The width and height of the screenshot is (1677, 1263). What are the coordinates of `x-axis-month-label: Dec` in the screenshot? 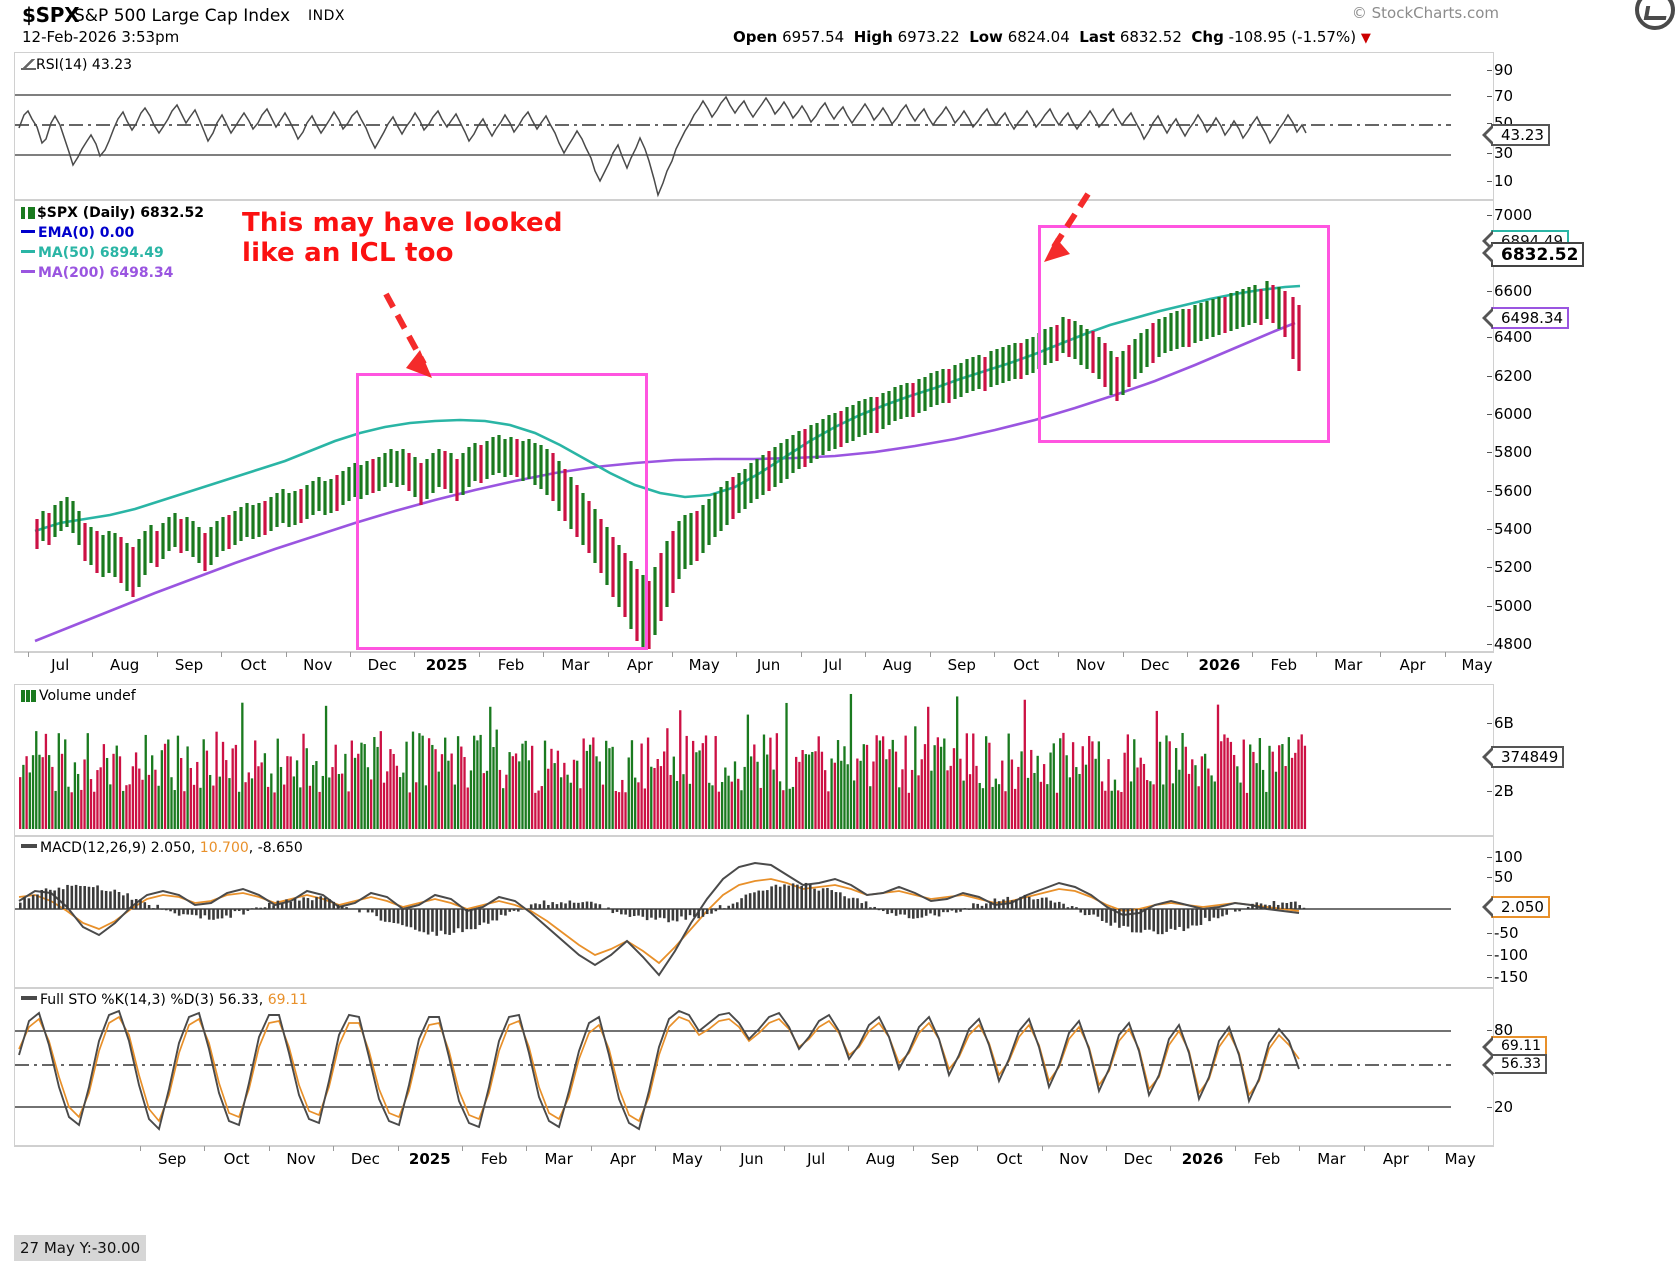 It's located at (1155, 665).